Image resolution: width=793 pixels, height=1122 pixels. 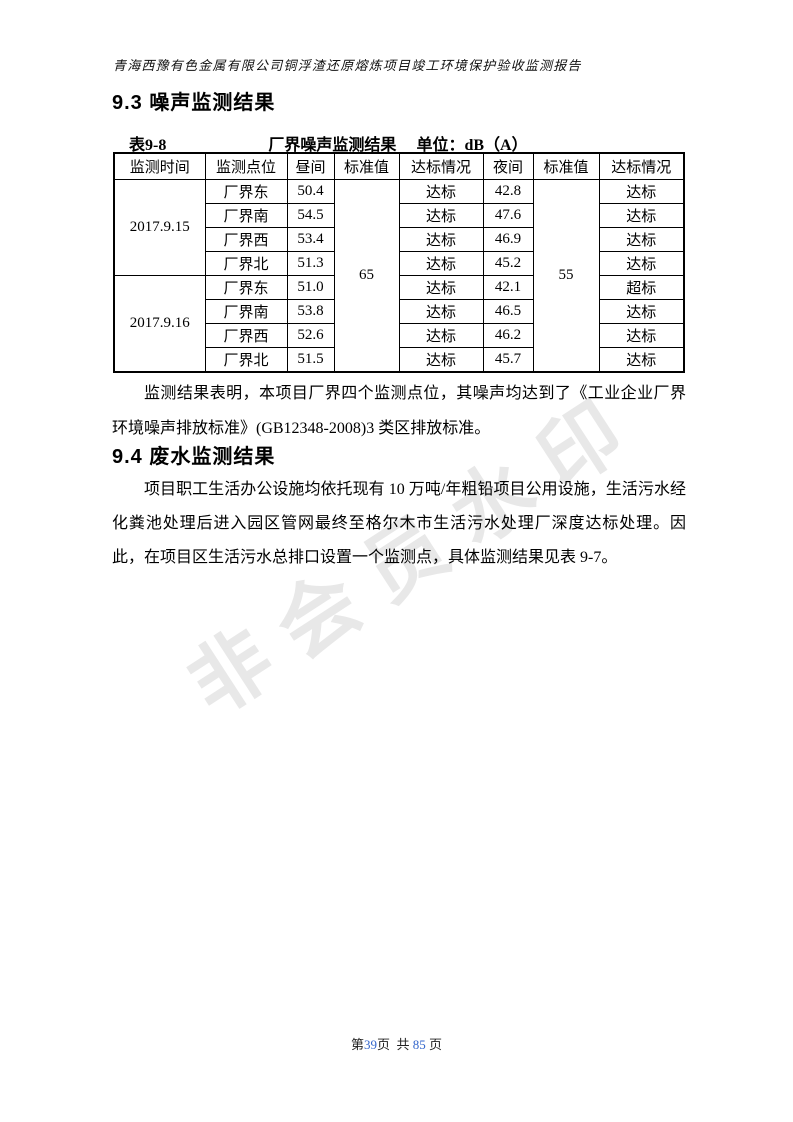 I want to click on day-standard-cell: 65, so click(x=366, y=276).